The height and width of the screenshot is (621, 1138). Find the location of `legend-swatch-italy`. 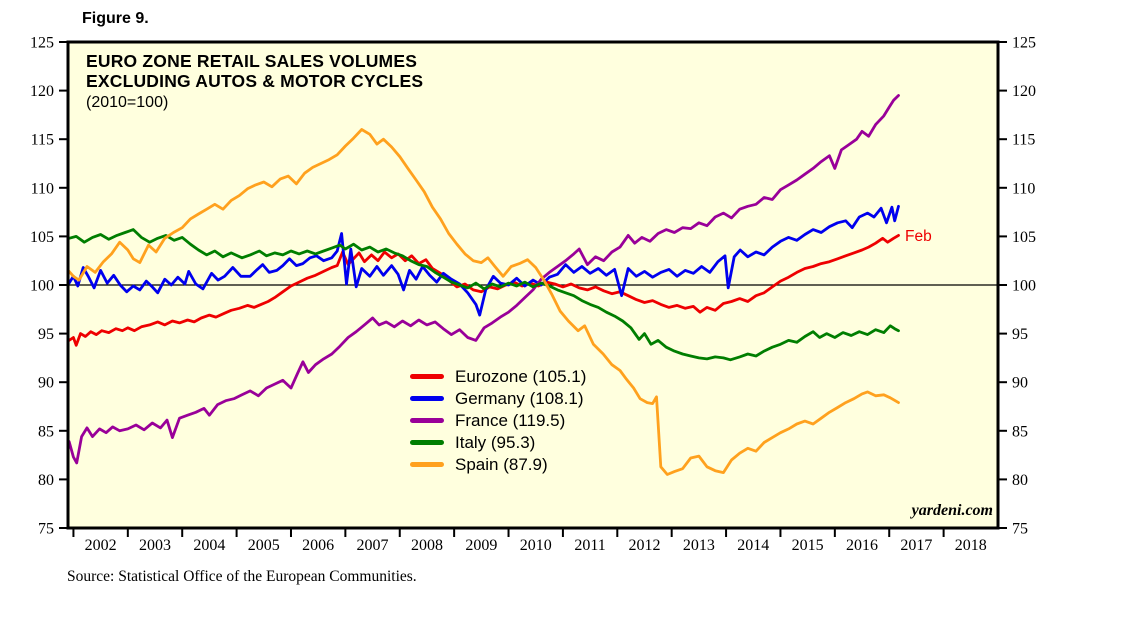

legend-swatch-italy is located at coordinates (427, 442).